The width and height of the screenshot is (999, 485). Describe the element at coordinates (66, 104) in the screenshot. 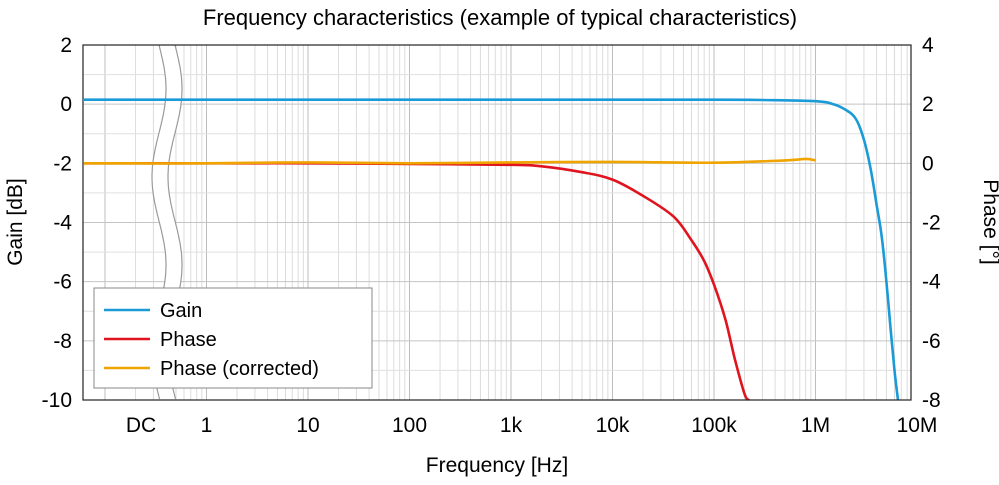

I see `y-left-tick-label: 0` at that location.